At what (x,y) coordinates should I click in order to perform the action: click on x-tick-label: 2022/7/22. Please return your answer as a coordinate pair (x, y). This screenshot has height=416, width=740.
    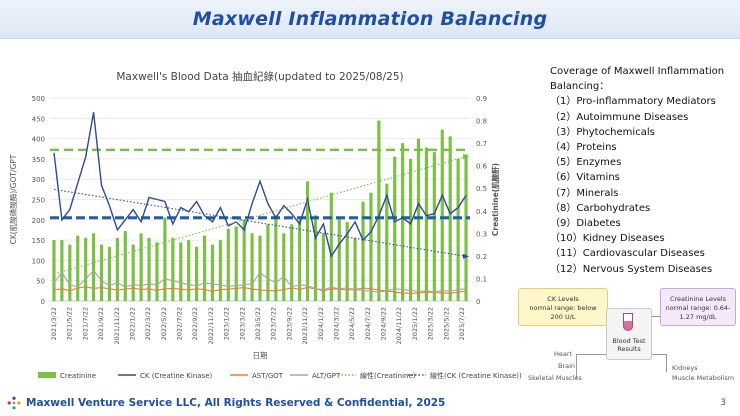
    Looking at the image, I should click on (180, 323).